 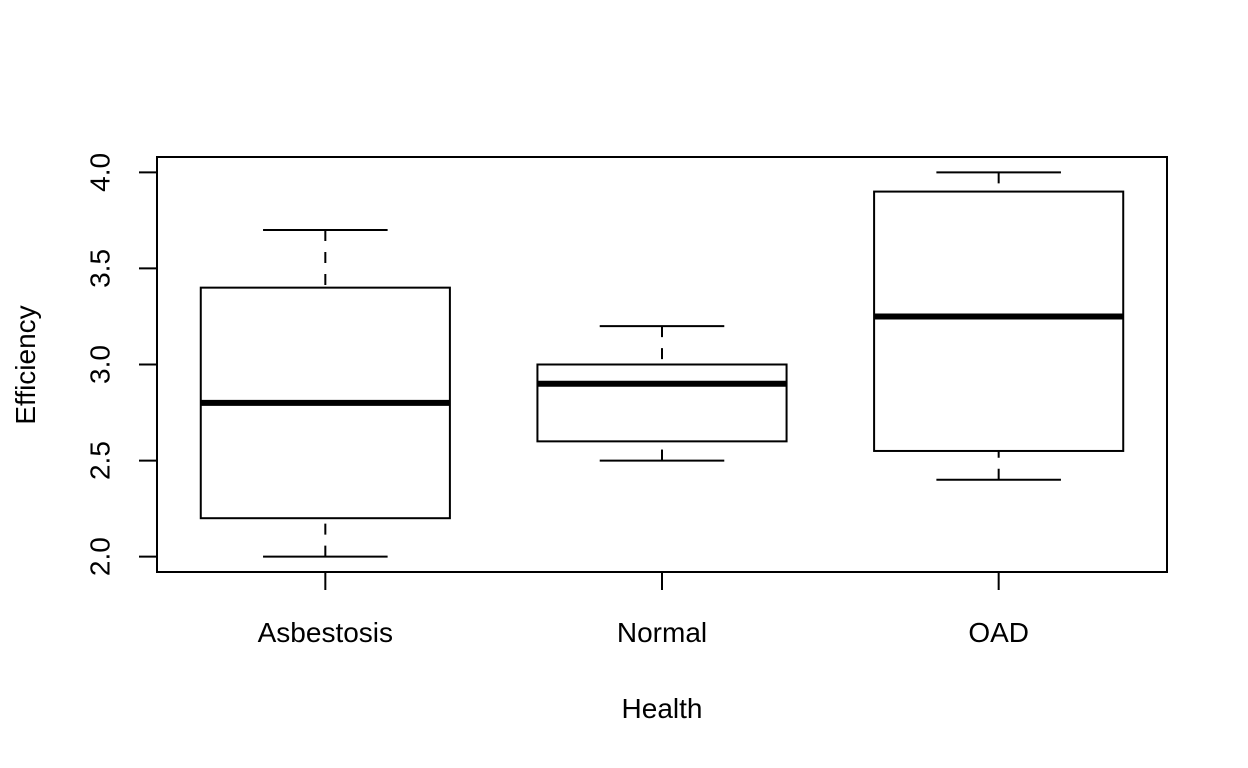 What do you see at coordinates (325, 632) in the screenshot?
I see `x-tick-label-asbestosis: Asbestosis` at bounding box center [325, 632].